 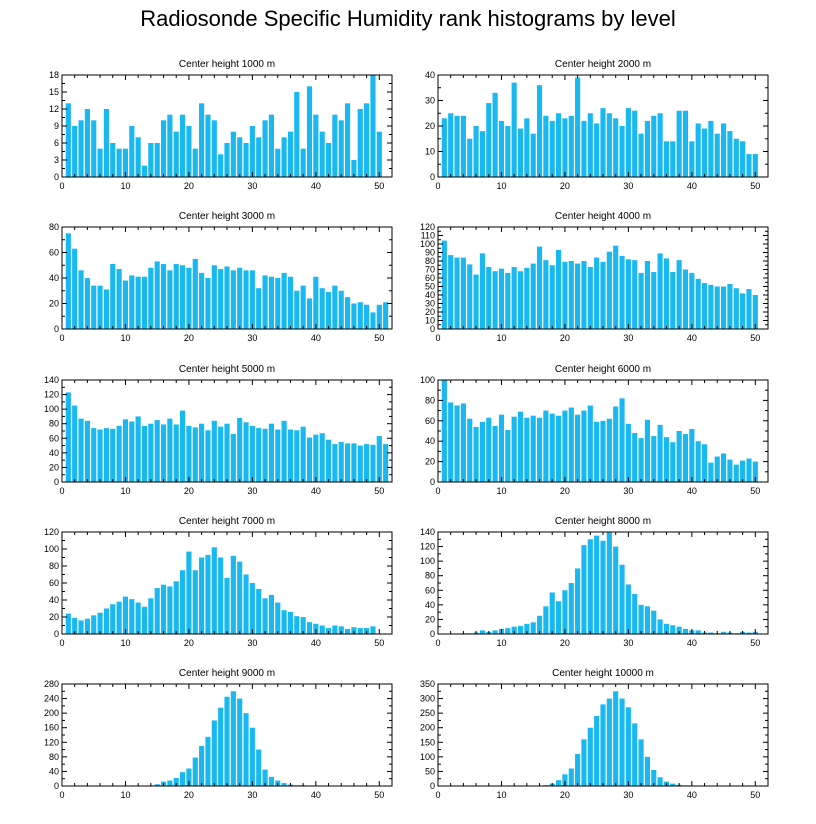 I want to click on y-tick-label: 280, so click(x=51, y=684).